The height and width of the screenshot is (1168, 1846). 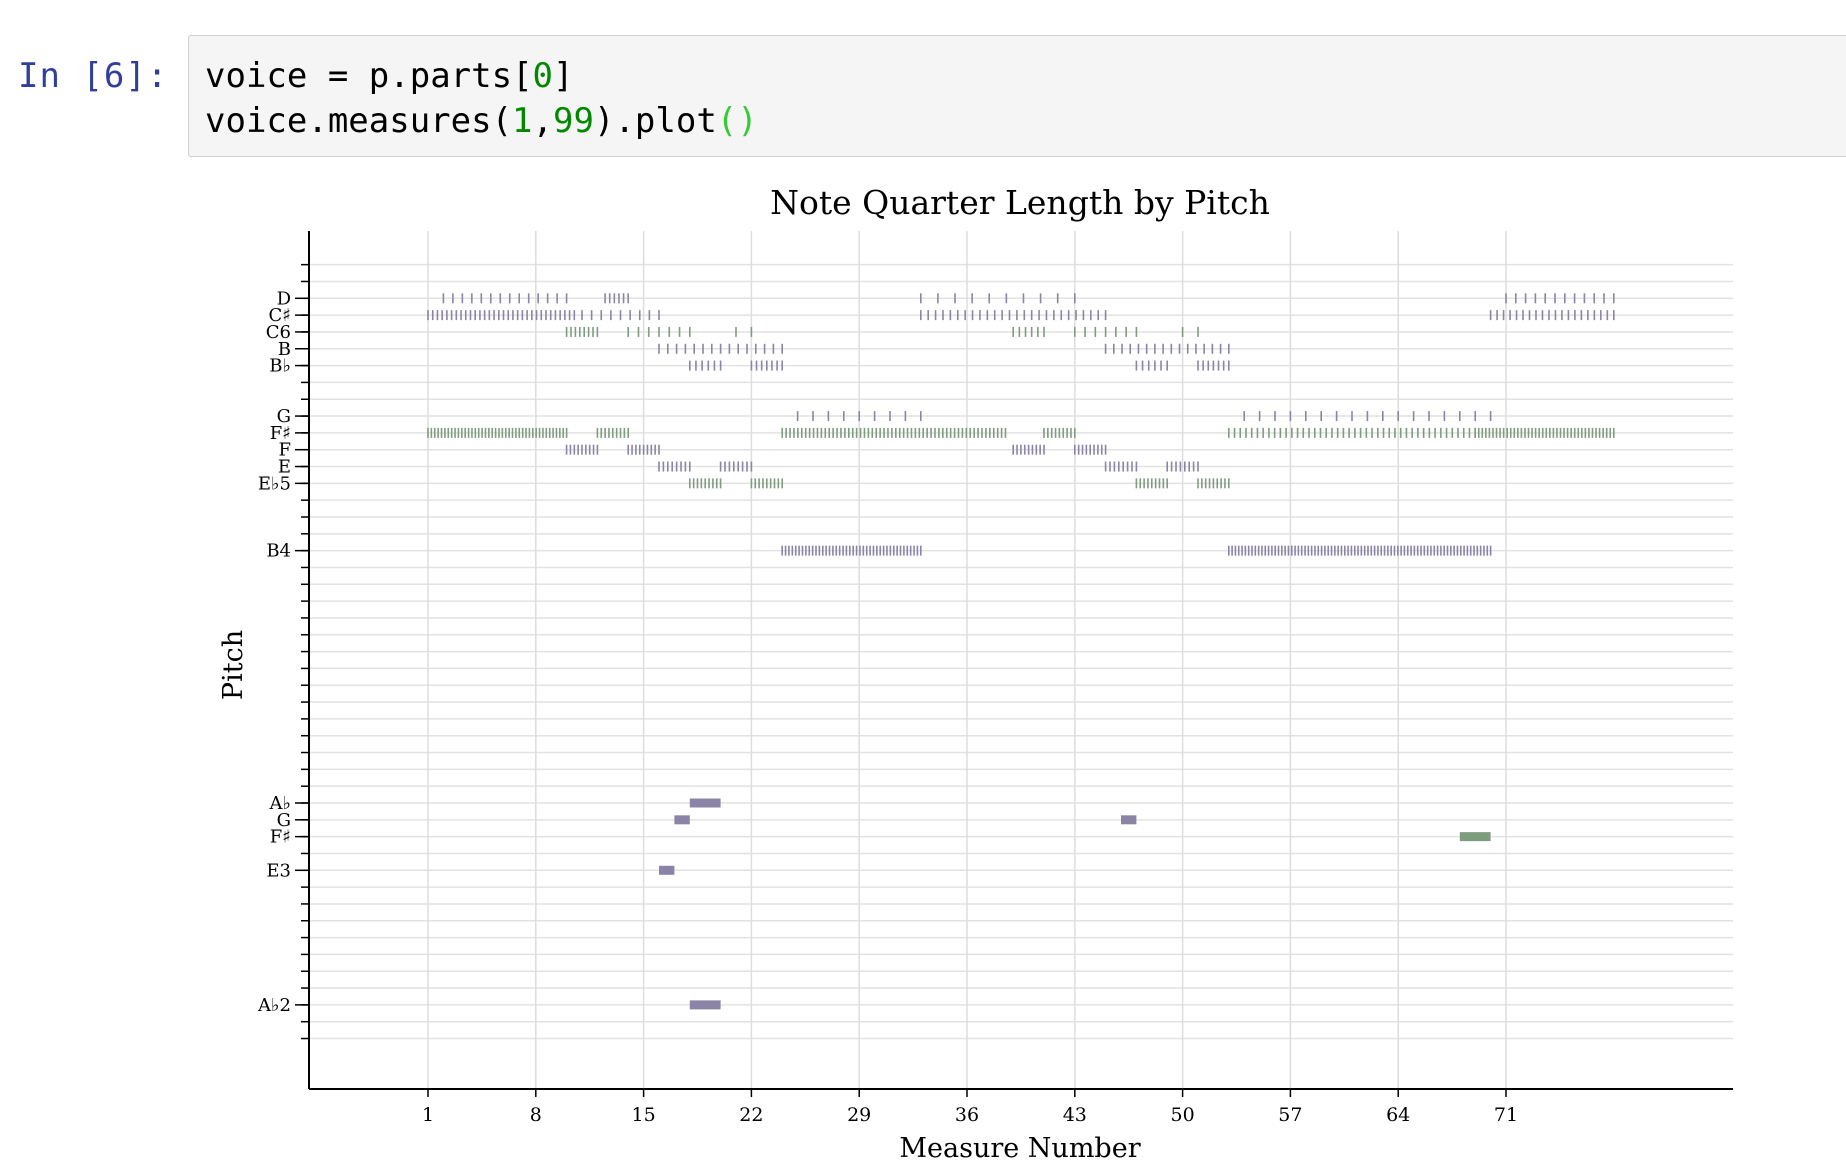 What do you see at coordinates (450, 76) in the screenshot?
I see `code-token: p.parts[` at bounding box center [450, 76].